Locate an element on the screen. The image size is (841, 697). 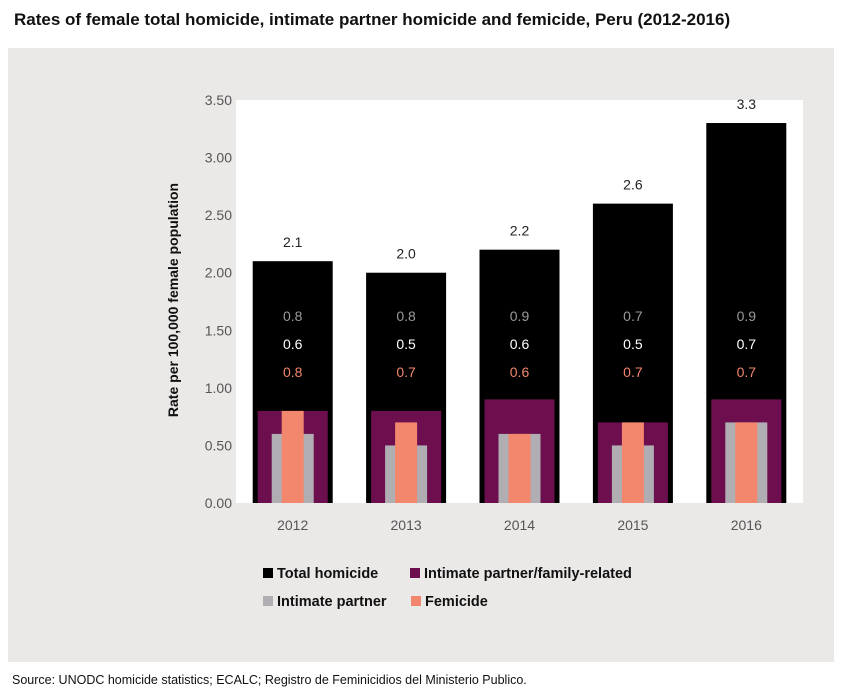
y-tick-label: 1.50 is located at coordinates (218, 330).